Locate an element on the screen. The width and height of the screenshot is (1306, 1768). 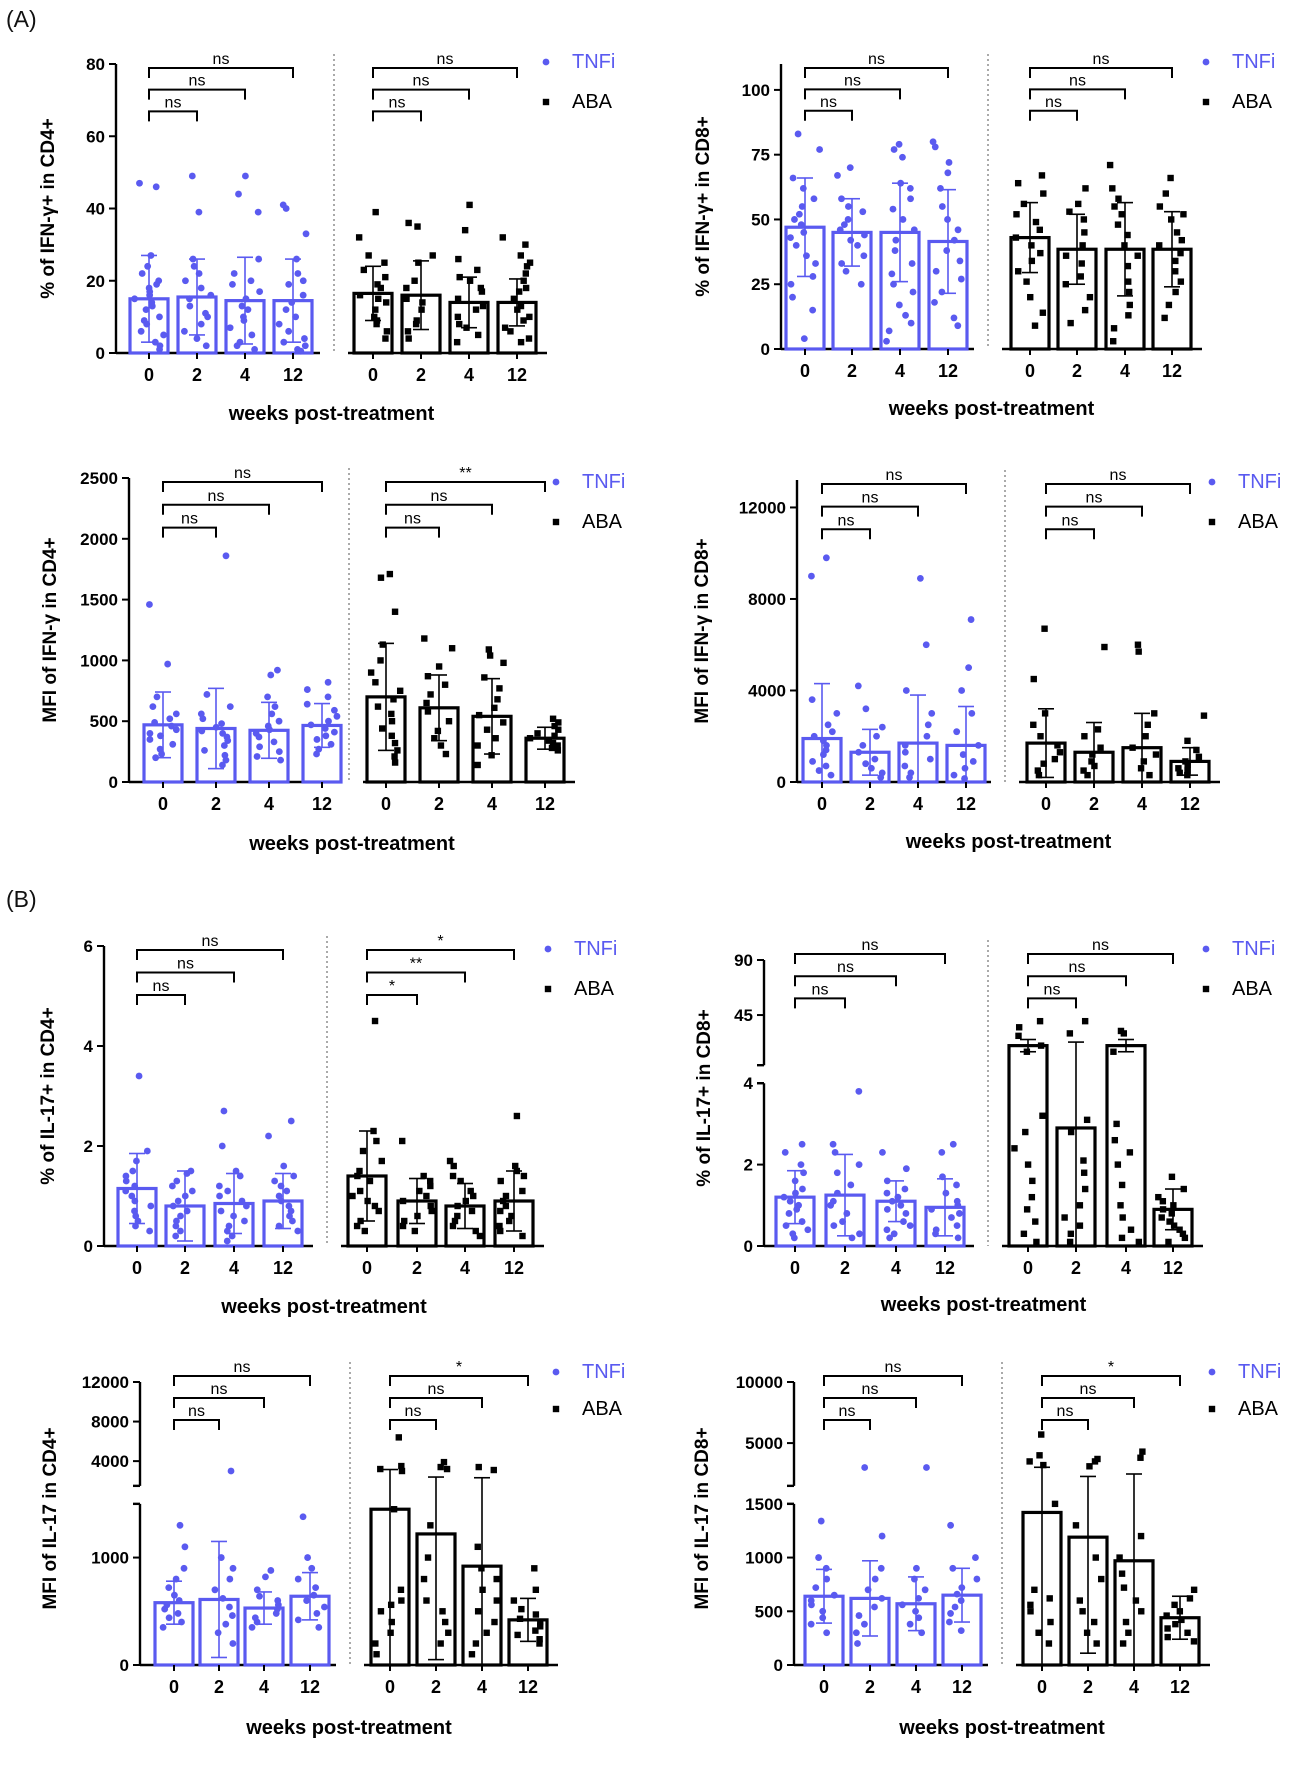
y-tick-label: 8000 is located at coordinates (767, 599).